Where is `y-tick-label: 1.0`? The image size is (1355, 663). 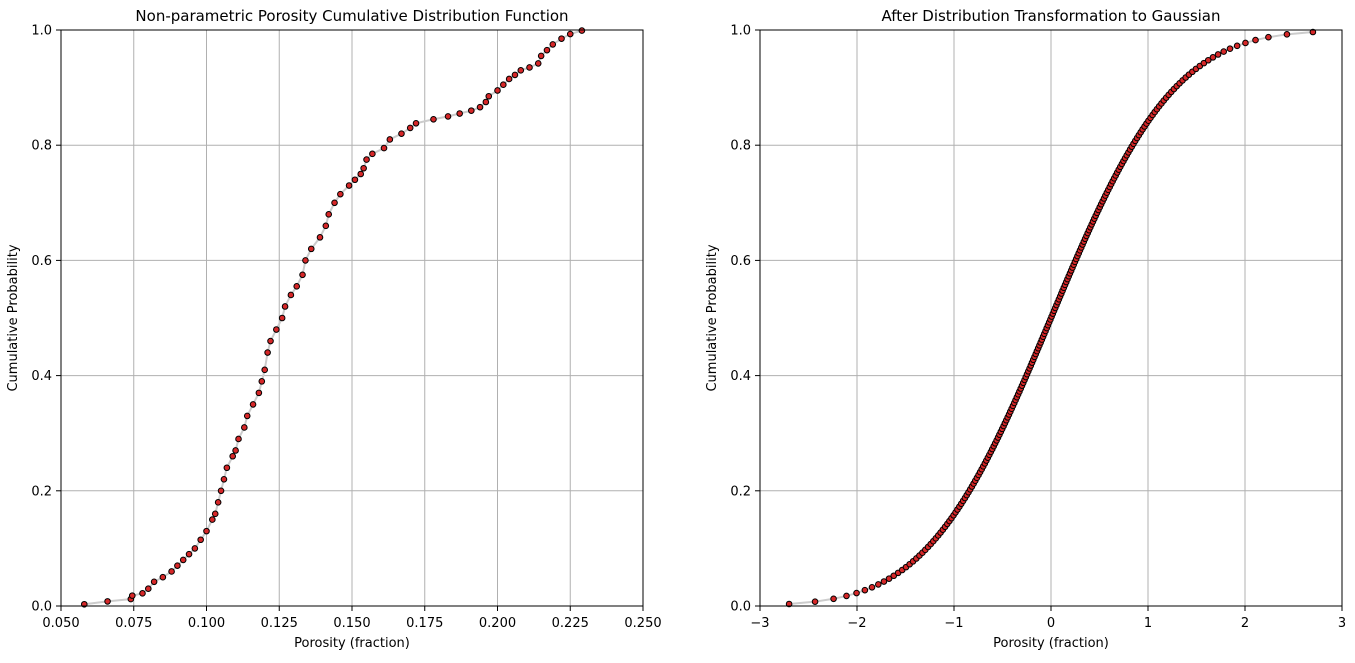 y-tick-label: 1.0 is located at coordinates (41, 31).